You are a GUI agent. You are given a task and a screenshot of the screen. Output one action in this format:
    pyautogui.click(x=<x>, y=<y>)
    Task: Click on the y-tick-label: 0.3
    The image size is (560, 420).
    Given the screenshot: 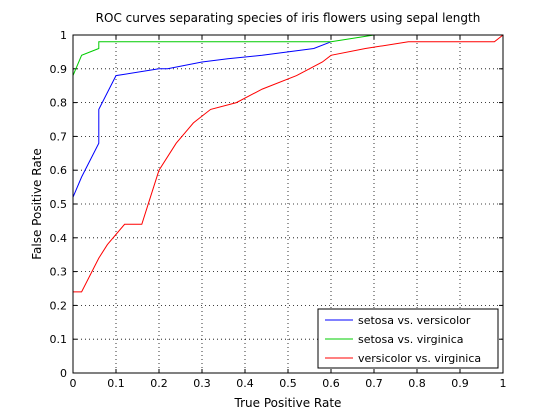 What is the action you would take?
    pyautogui.click(x=59, y=272)
    